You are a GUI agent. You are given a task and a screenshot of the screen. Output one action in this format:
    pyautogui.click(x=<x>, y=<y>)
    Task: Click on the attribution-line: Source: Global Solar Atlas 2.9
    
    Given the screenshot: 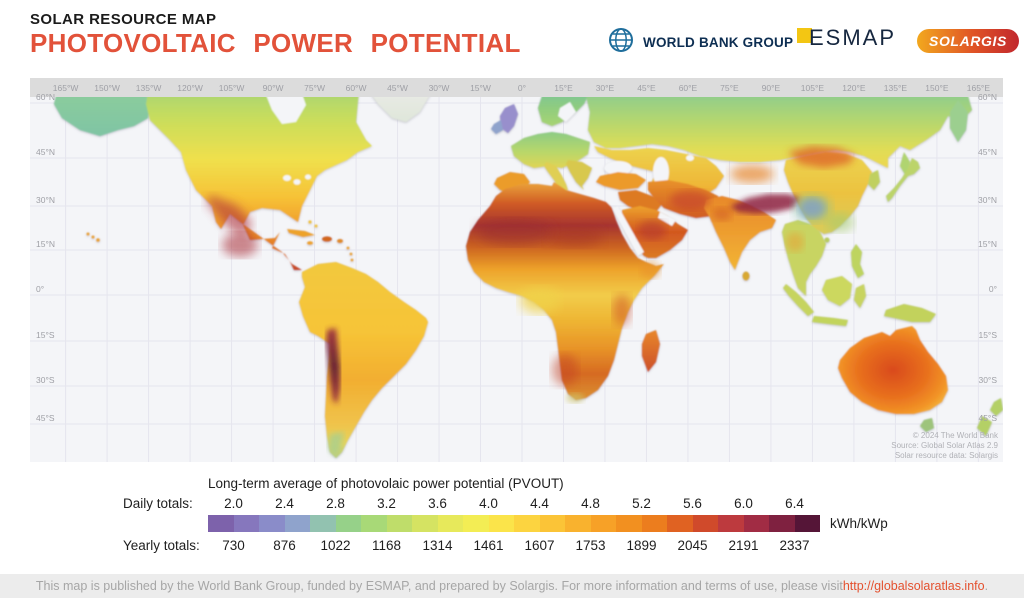 What is the action you would take?
    pyautogui.click(x=944, y=445)
    